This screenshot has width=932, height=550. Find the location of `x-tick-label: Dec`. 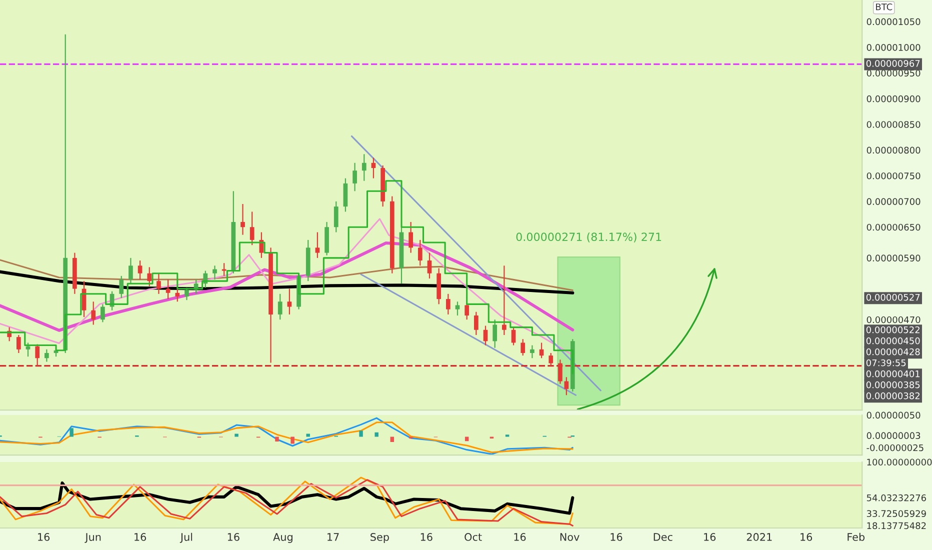

x-tick-label: Dec is located at coordinates (663, 537).